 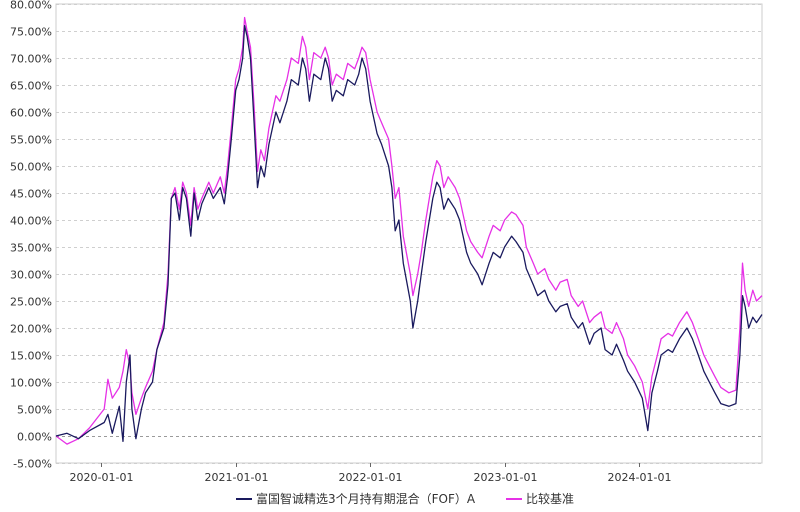 I want to click on y-tick-label: 65.00%, so click(x=31, y=86).